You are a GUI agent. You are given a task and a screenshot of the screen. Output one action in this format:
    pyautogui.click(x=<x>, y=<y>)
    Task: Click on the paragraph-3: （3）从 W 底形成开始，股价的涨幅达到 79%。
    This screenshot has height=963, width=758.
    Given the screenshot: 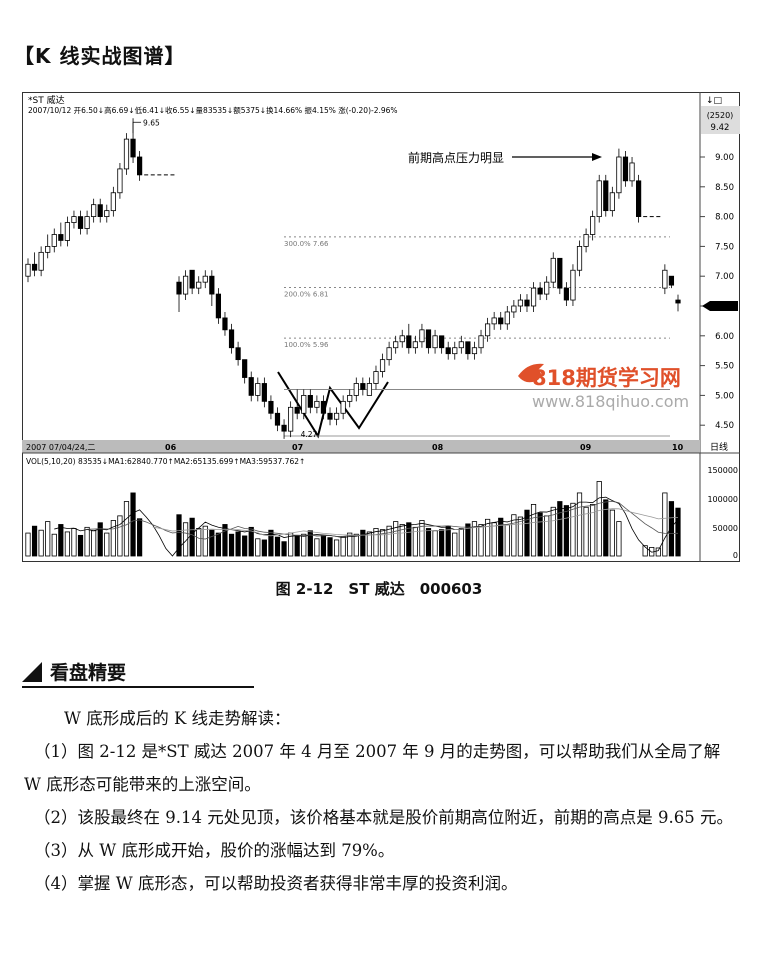 What is the action you would take?
    pyautogui.click(x=214, y=850)
    